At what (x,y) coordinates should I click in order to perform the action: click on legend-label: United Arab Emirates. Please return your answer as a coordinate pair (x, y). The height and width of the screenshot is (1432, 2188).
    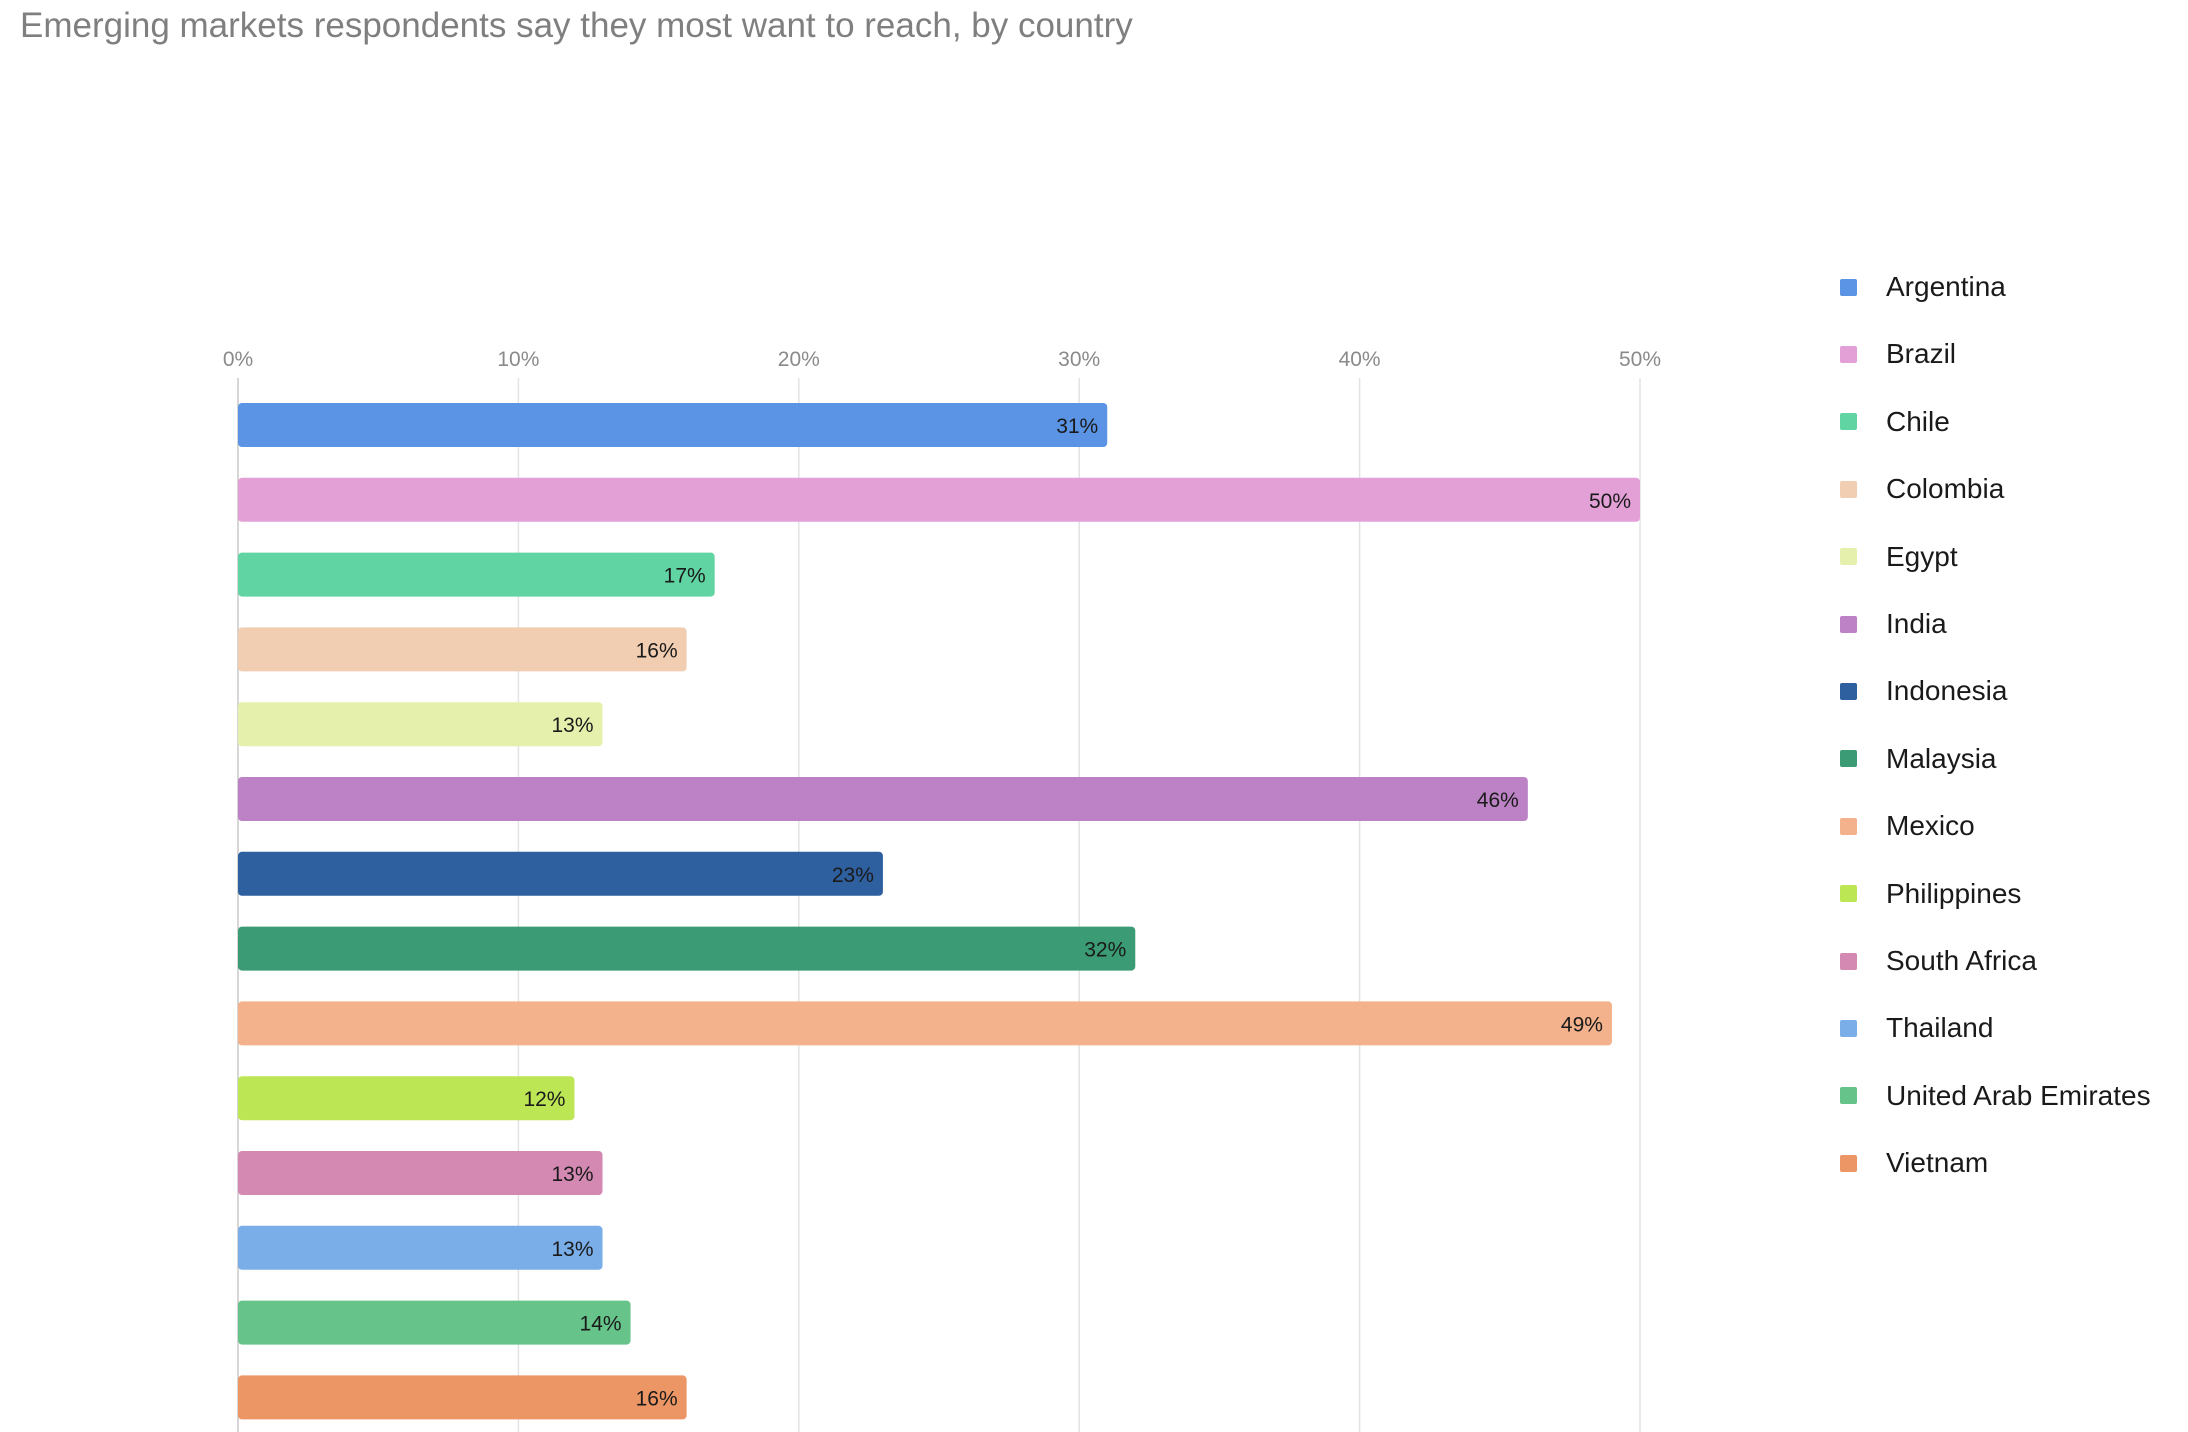
    Looking at the image, I should click on (2018, 1095).